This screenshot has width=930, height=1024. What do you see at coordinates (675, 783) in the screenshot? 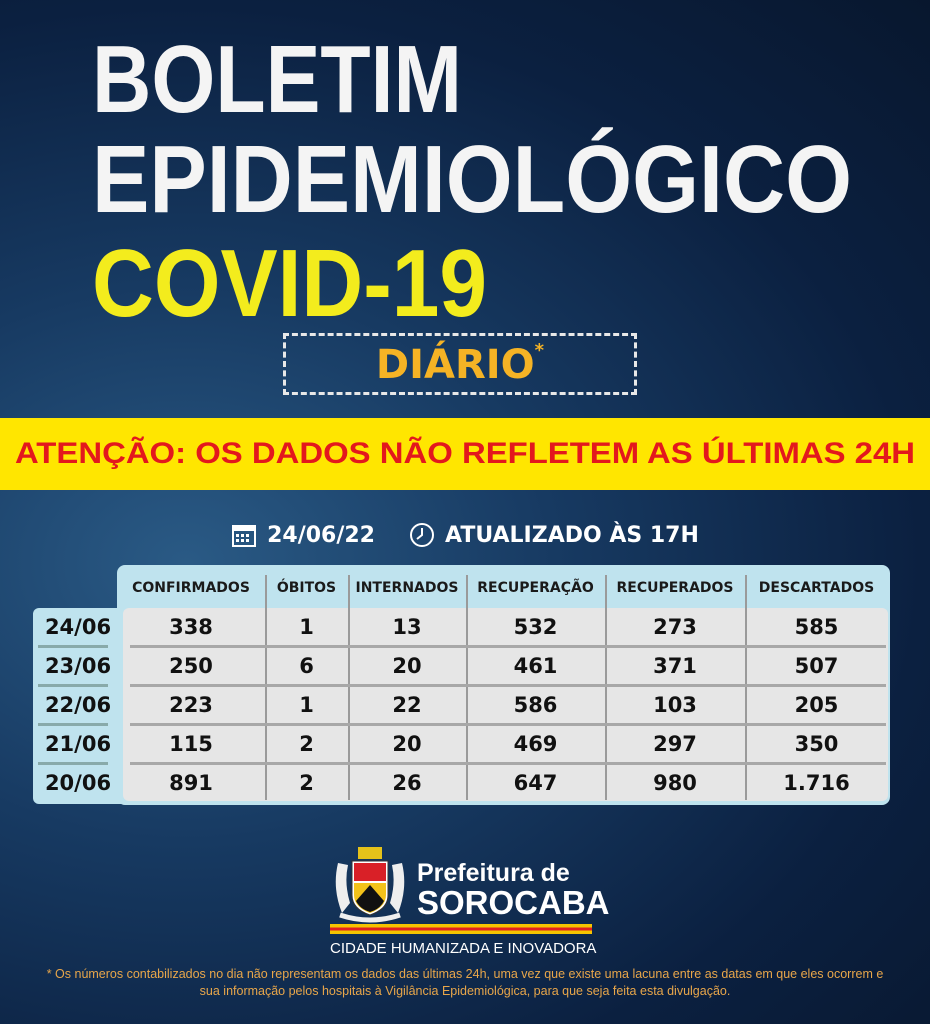
I see `table-cell: 980` at bounding box center [675, 783].